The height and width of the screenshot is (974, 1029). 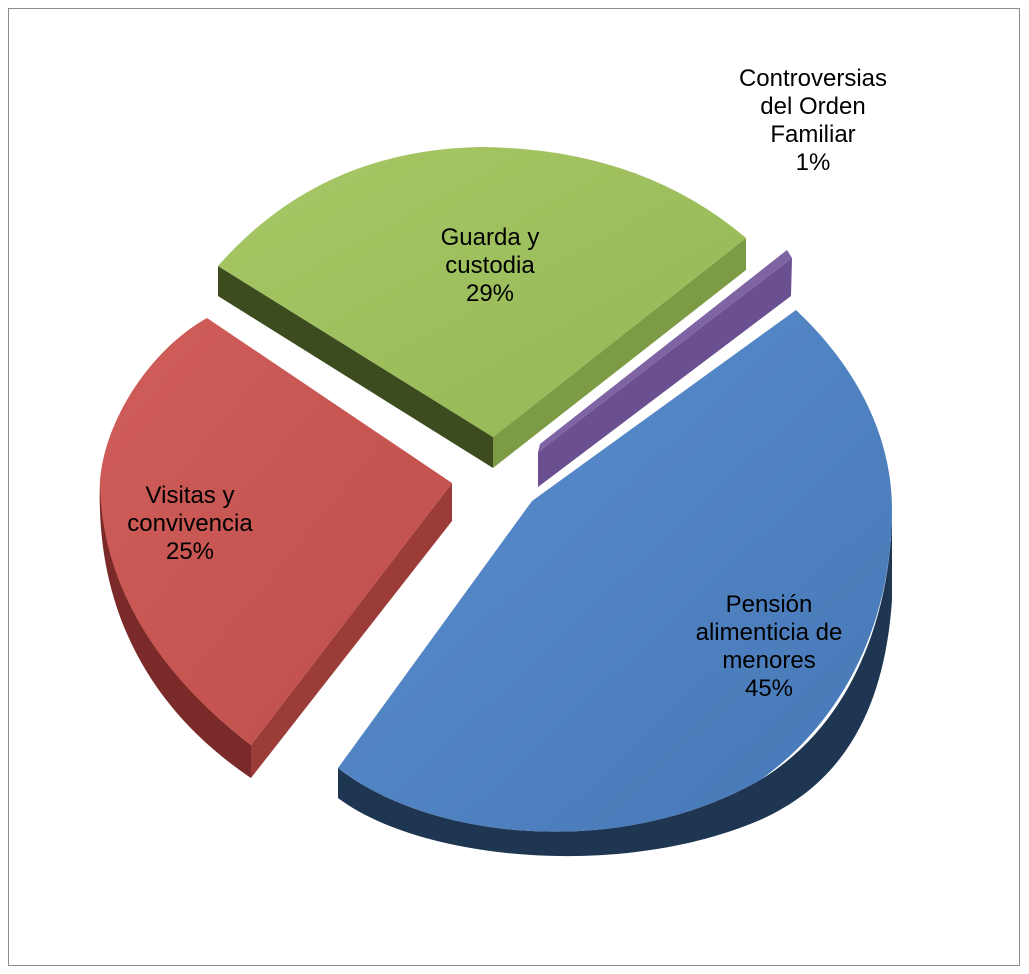 I want to click on slice-category-label: convivencia, so click(x=190, y=523).